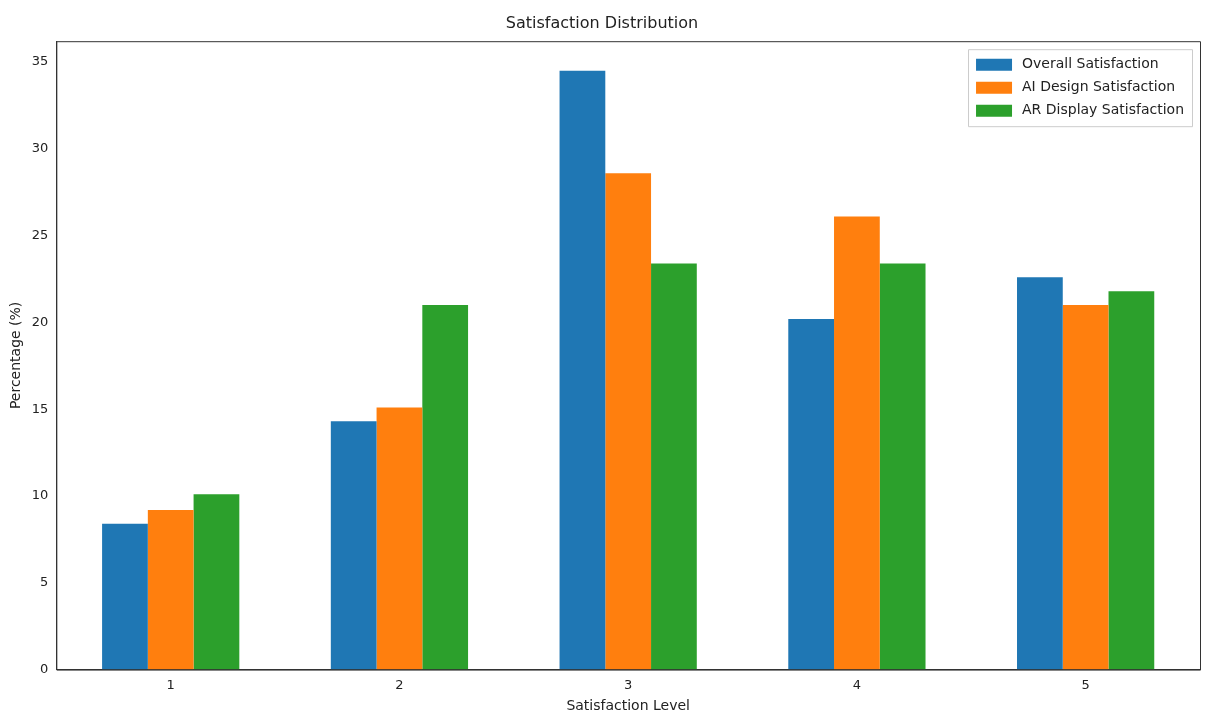  What do you see at coordinates (628, 684) in the screenshot?
I see `x-tick-label: 3` at bounding box center [628, 684].